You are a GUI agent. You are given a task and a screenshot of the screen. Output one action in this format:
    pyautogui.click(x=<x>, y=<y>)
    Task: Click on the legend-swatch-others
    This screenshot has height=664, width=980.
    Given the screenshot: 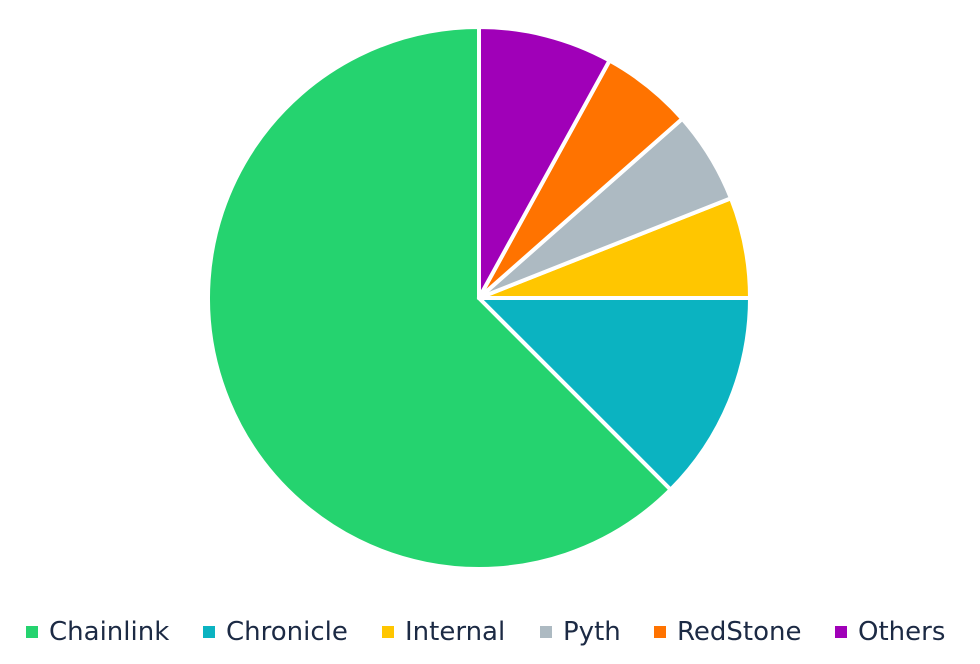 What is the action you would take?
    pyautogui.click(x=841, y=632)
    